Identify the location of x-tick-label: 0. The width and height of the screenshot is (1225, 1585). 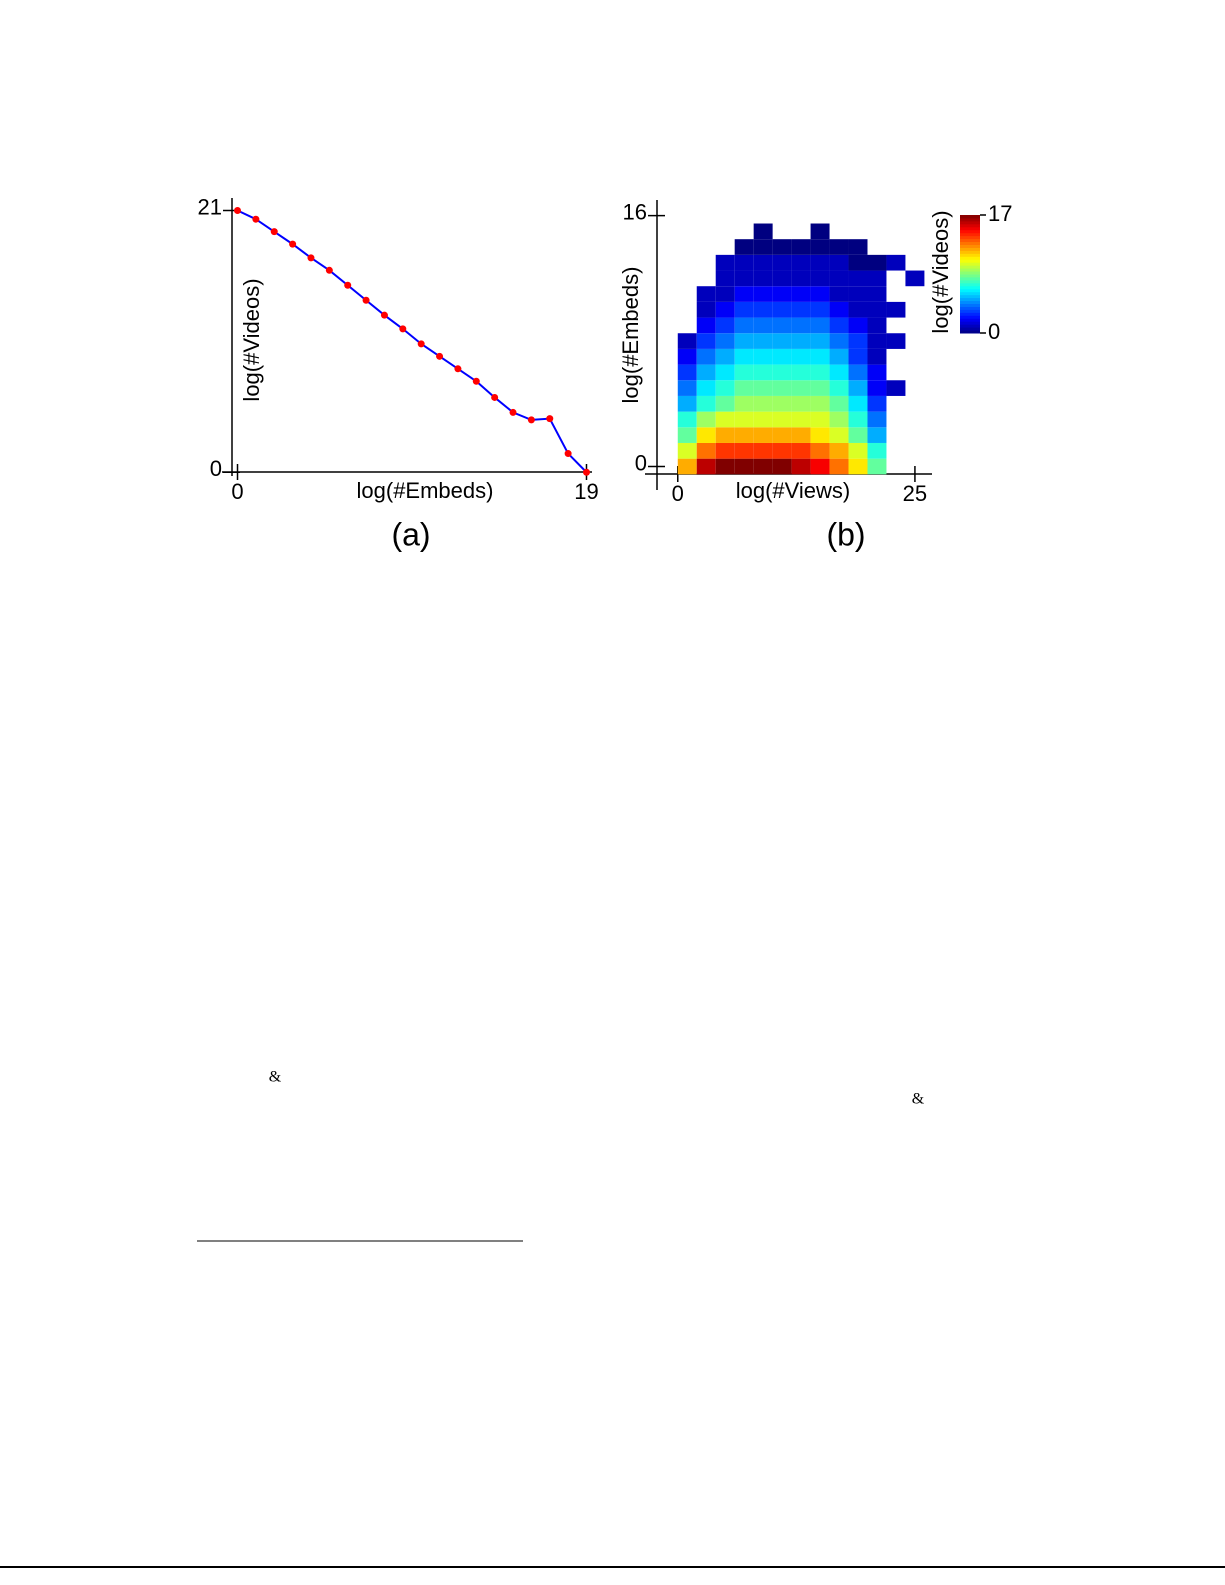
(678, 493).